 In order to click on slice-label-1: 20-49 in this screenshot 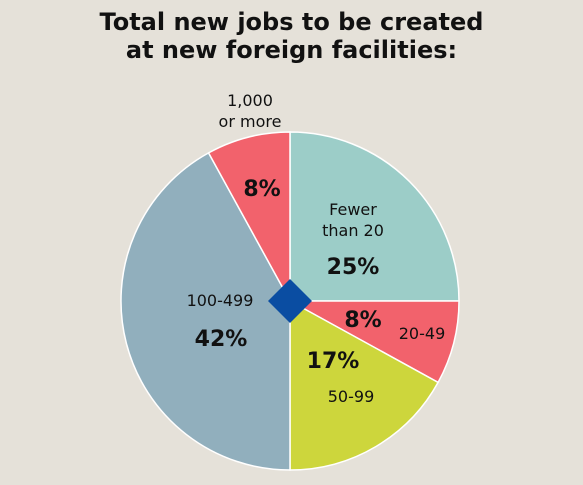, I will do `click(422, 333)`.